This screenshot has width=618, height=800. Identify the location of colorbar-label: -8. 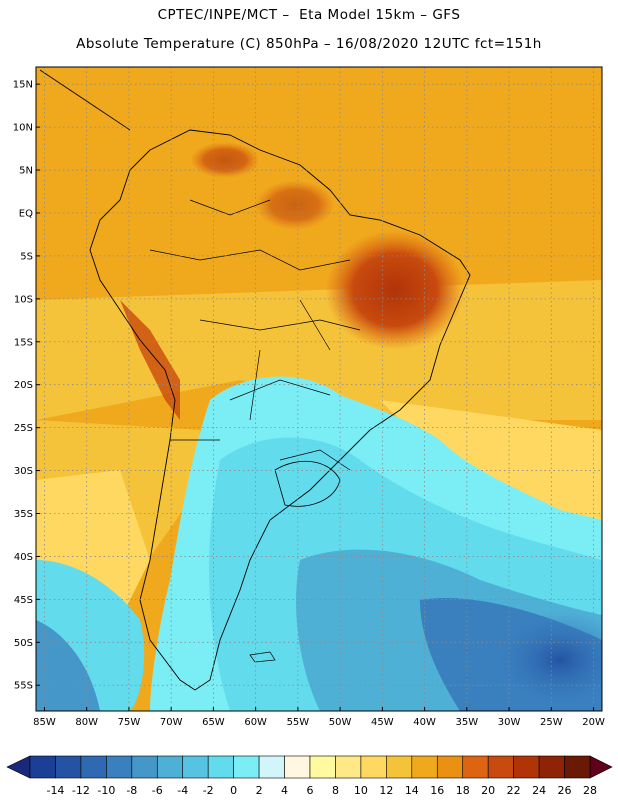
(131, 790).